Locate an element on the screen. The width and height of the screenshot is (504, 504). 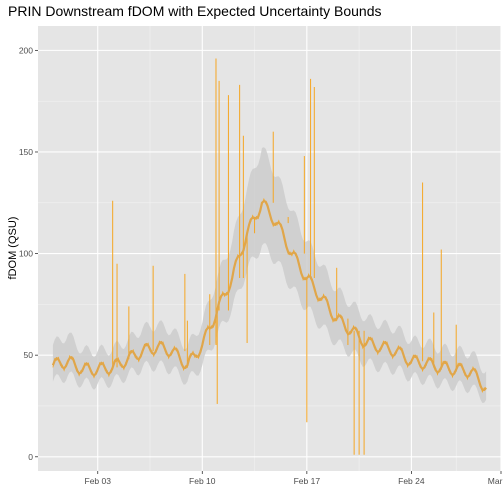
x-tick-label: Feb 03 is located at coordinates (98, 481).